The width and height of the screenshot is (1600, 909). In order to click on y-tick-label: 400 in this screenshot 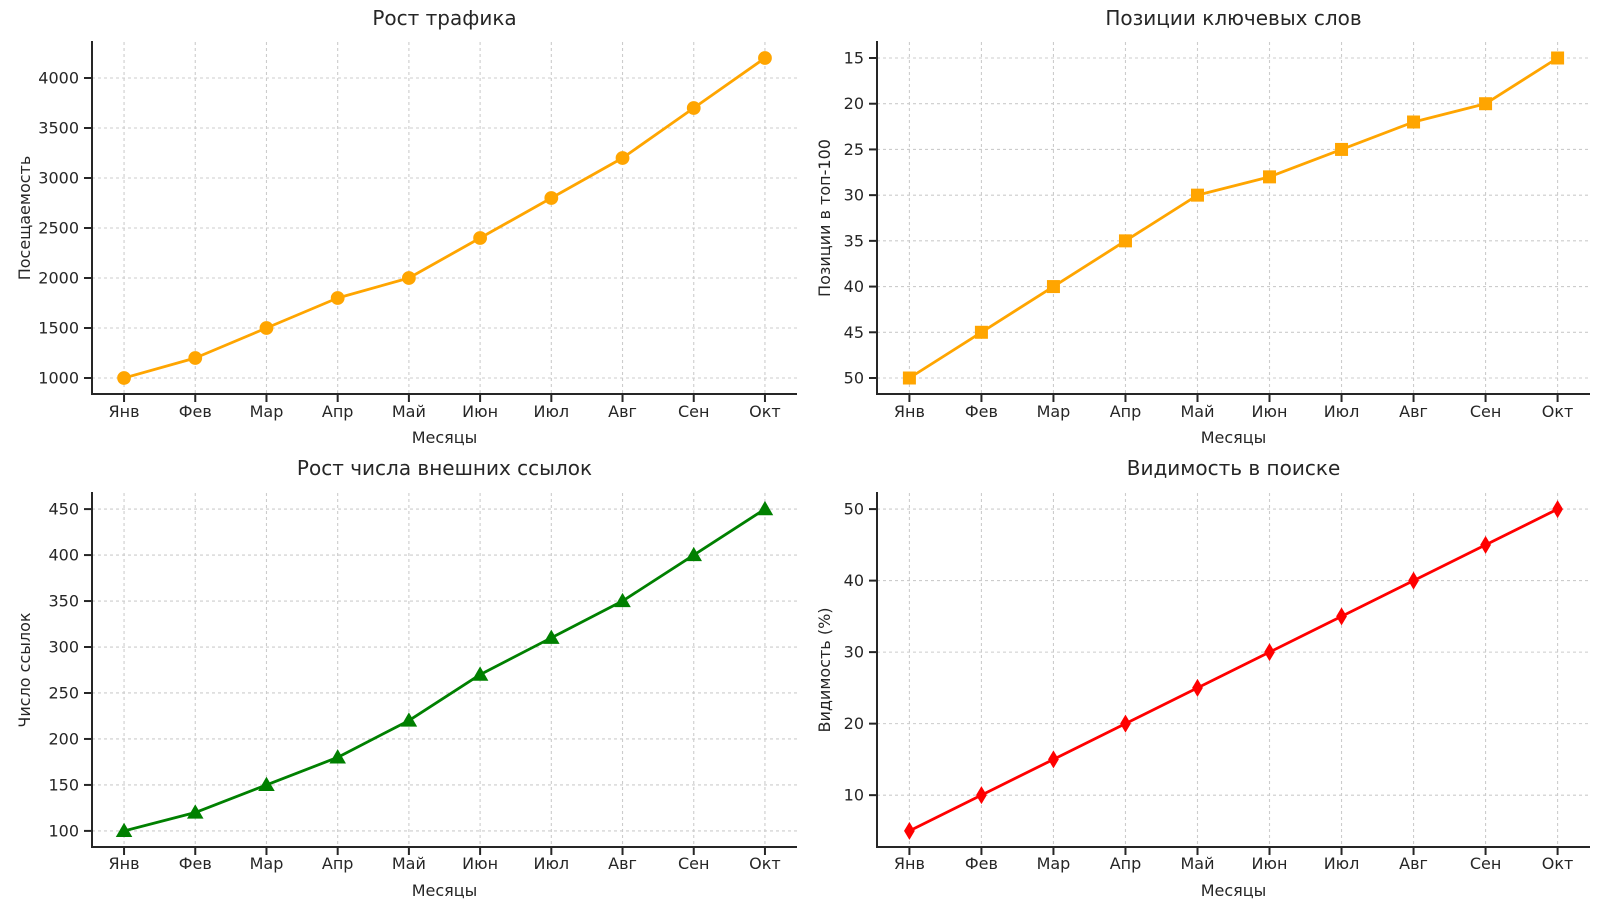, I will do `click(63, 555)`.